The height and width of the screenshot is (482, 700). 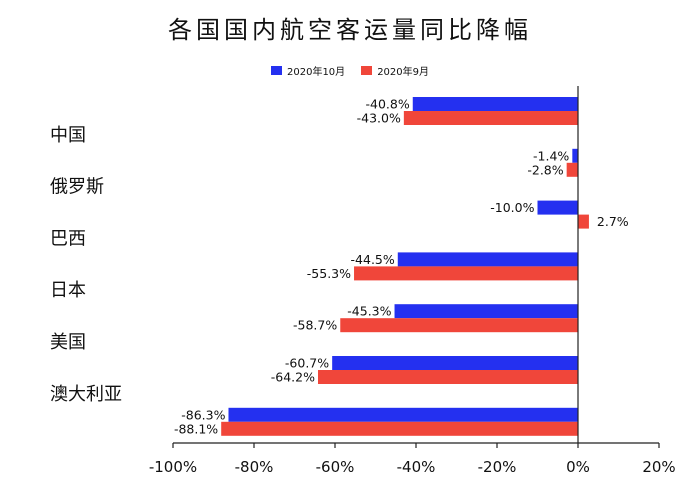 I want to click on category-label: 俄罗斯, so click(x=77, y=187).